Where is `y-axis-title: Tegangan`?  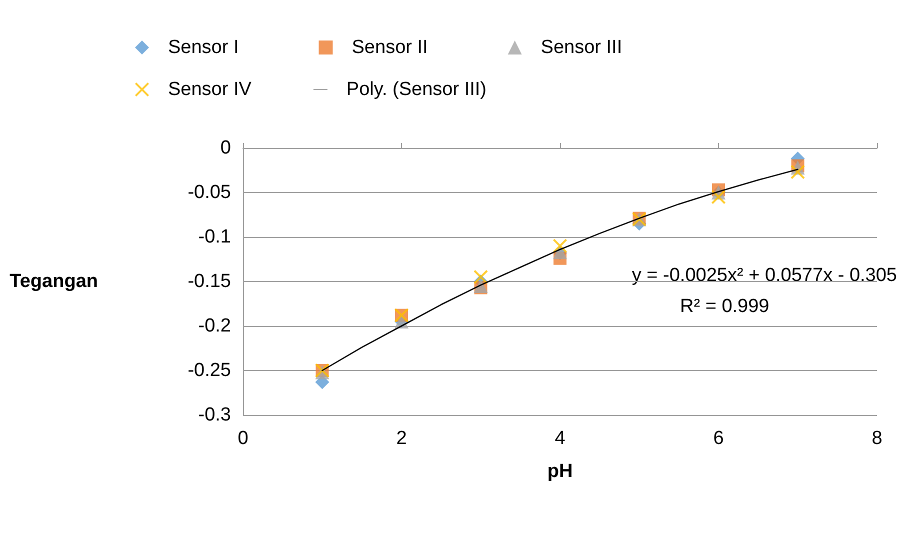 y-axis-title: Tegangan is located at coordinates (54, 281).